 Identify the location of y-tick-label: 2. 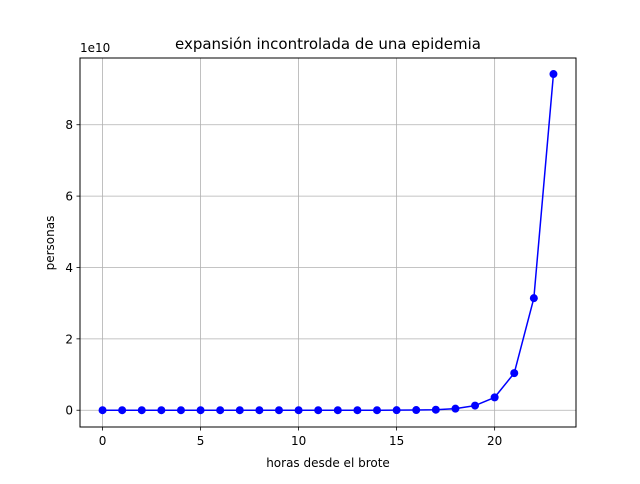
(69, 339).